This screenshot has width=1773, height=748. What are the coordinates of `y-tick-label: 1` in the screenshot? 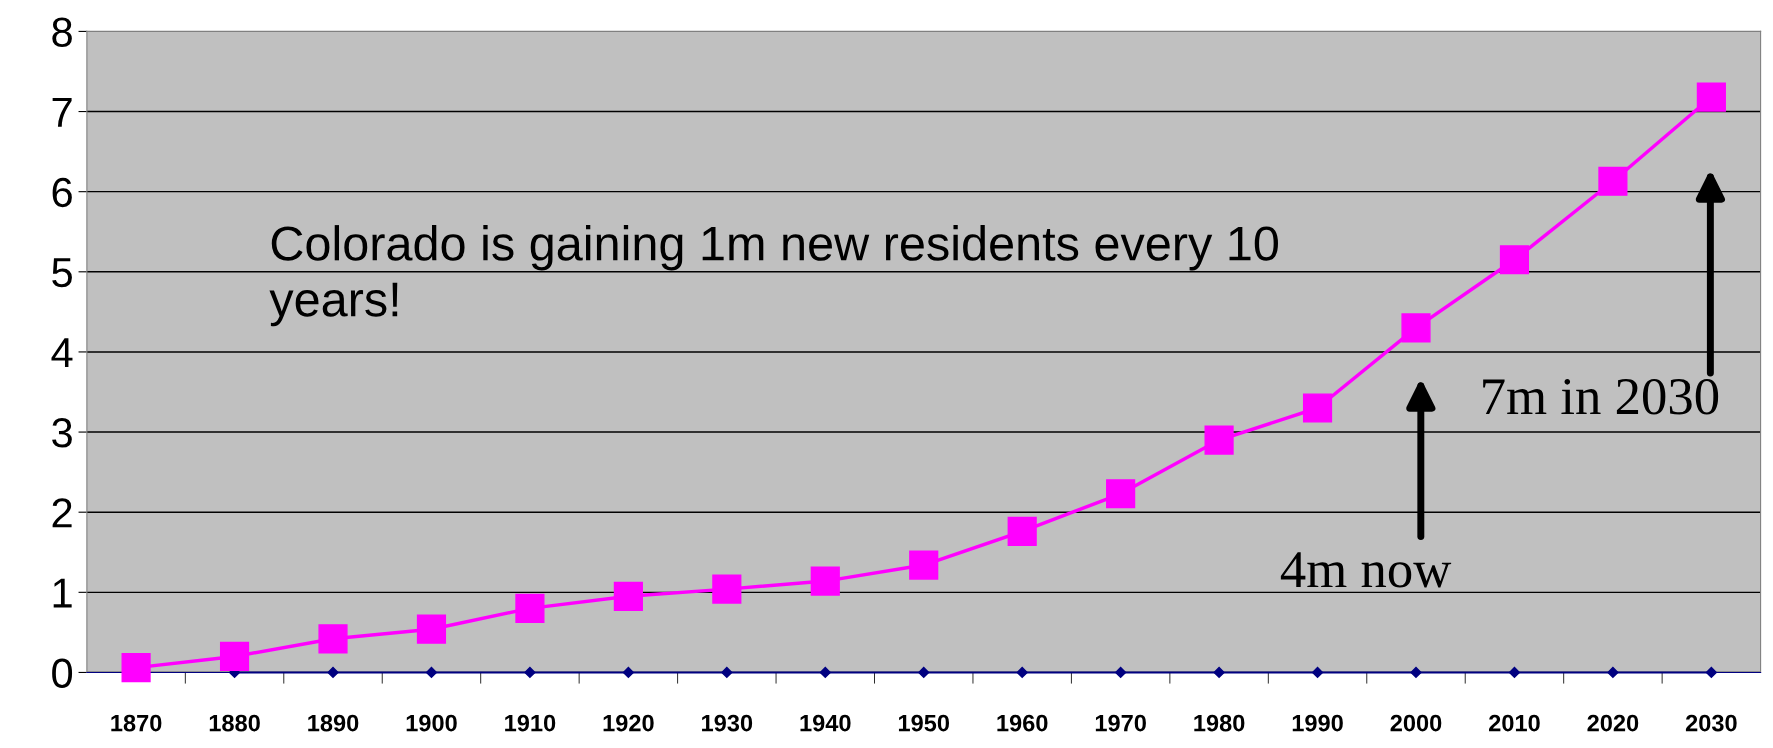 It's located at (62, 593).